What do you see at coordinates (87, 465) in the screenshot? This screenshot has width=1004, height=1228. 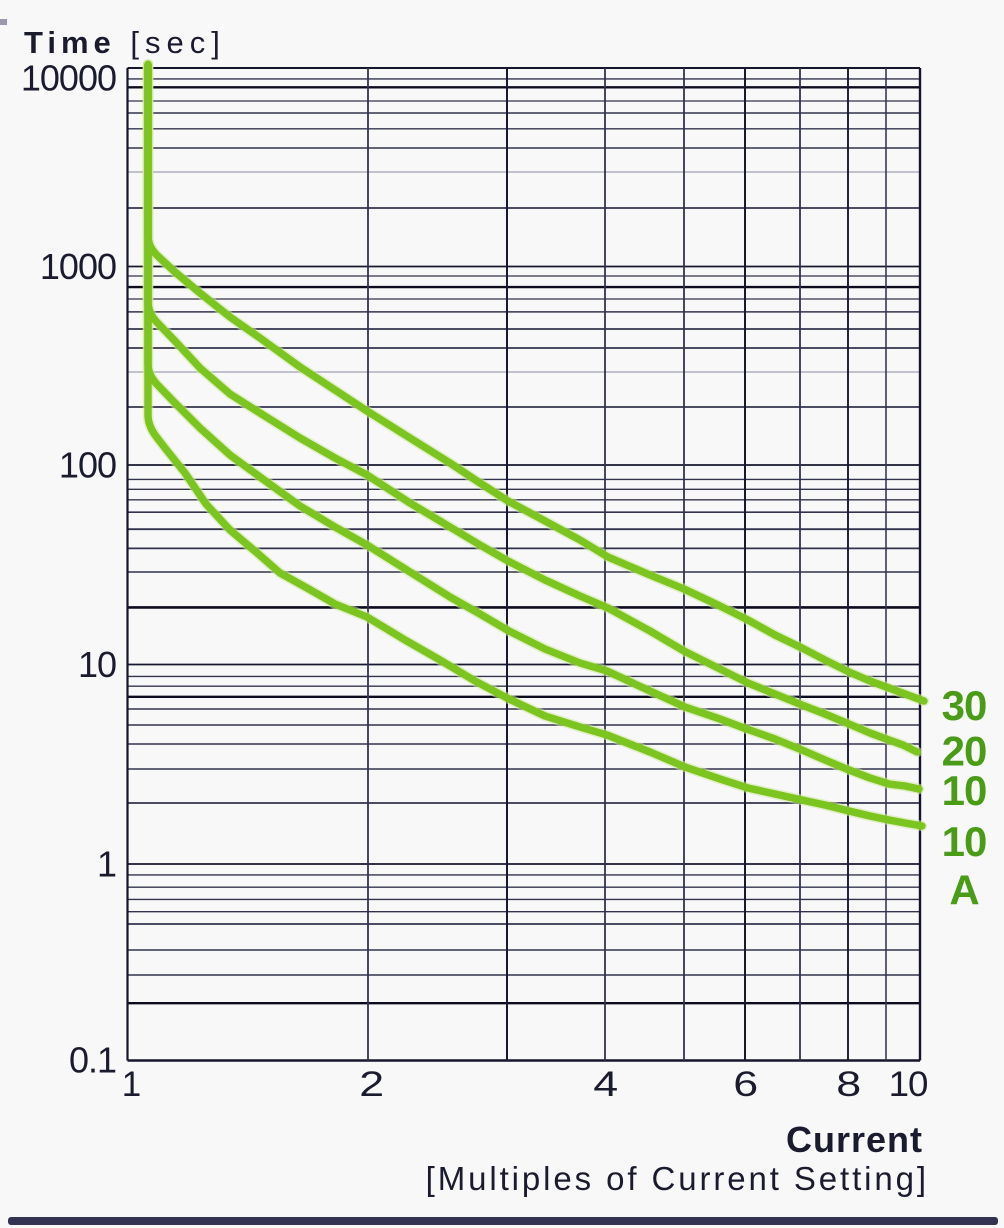 I see `svg-text: 100` at bounding box center [87, 465].